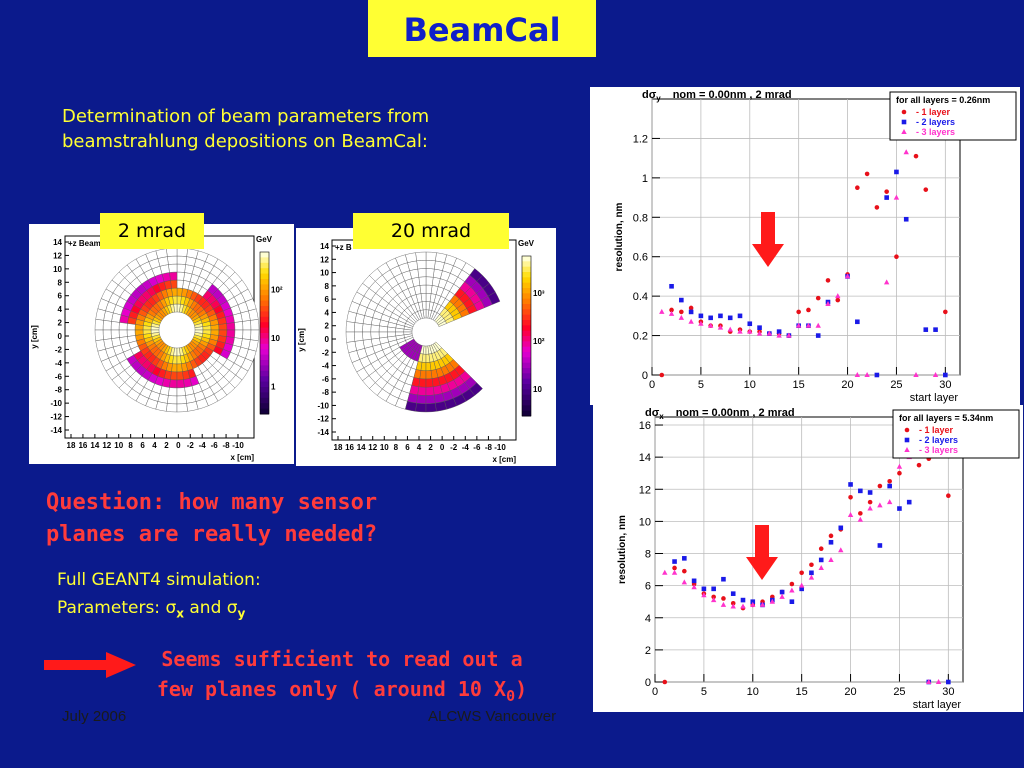 This screenshot has width=1024, height=768. I want to click on map-y-tick-label: 12, so click(324, 259).